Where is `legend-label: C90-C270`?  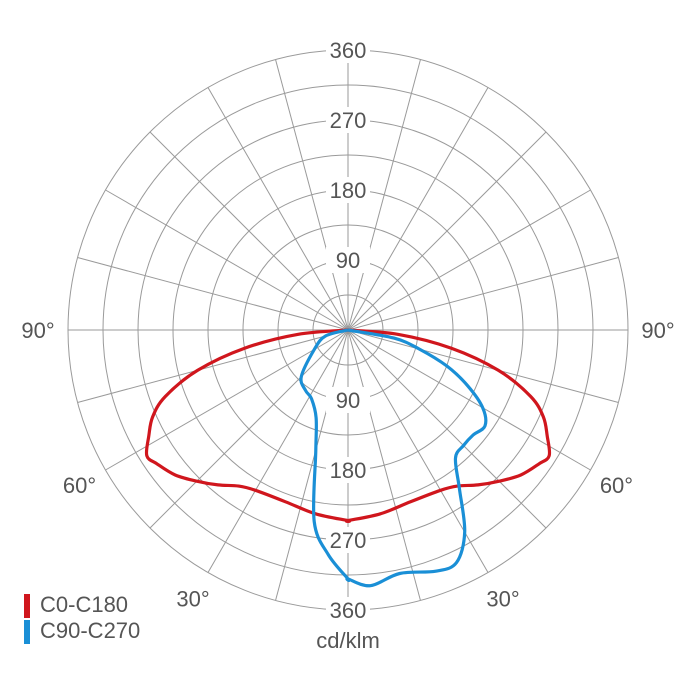 legend-label: C90-C270 is located at coordinates (90, 630).